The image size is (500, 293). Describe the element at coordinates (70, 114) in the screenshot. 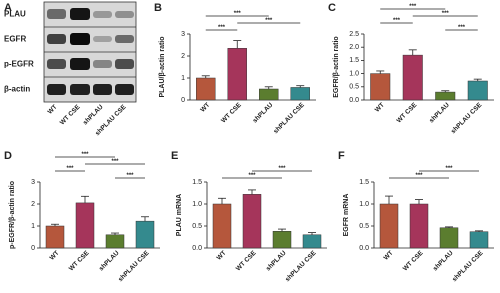

I see `blot-lane-label: WT CSE` at that location.